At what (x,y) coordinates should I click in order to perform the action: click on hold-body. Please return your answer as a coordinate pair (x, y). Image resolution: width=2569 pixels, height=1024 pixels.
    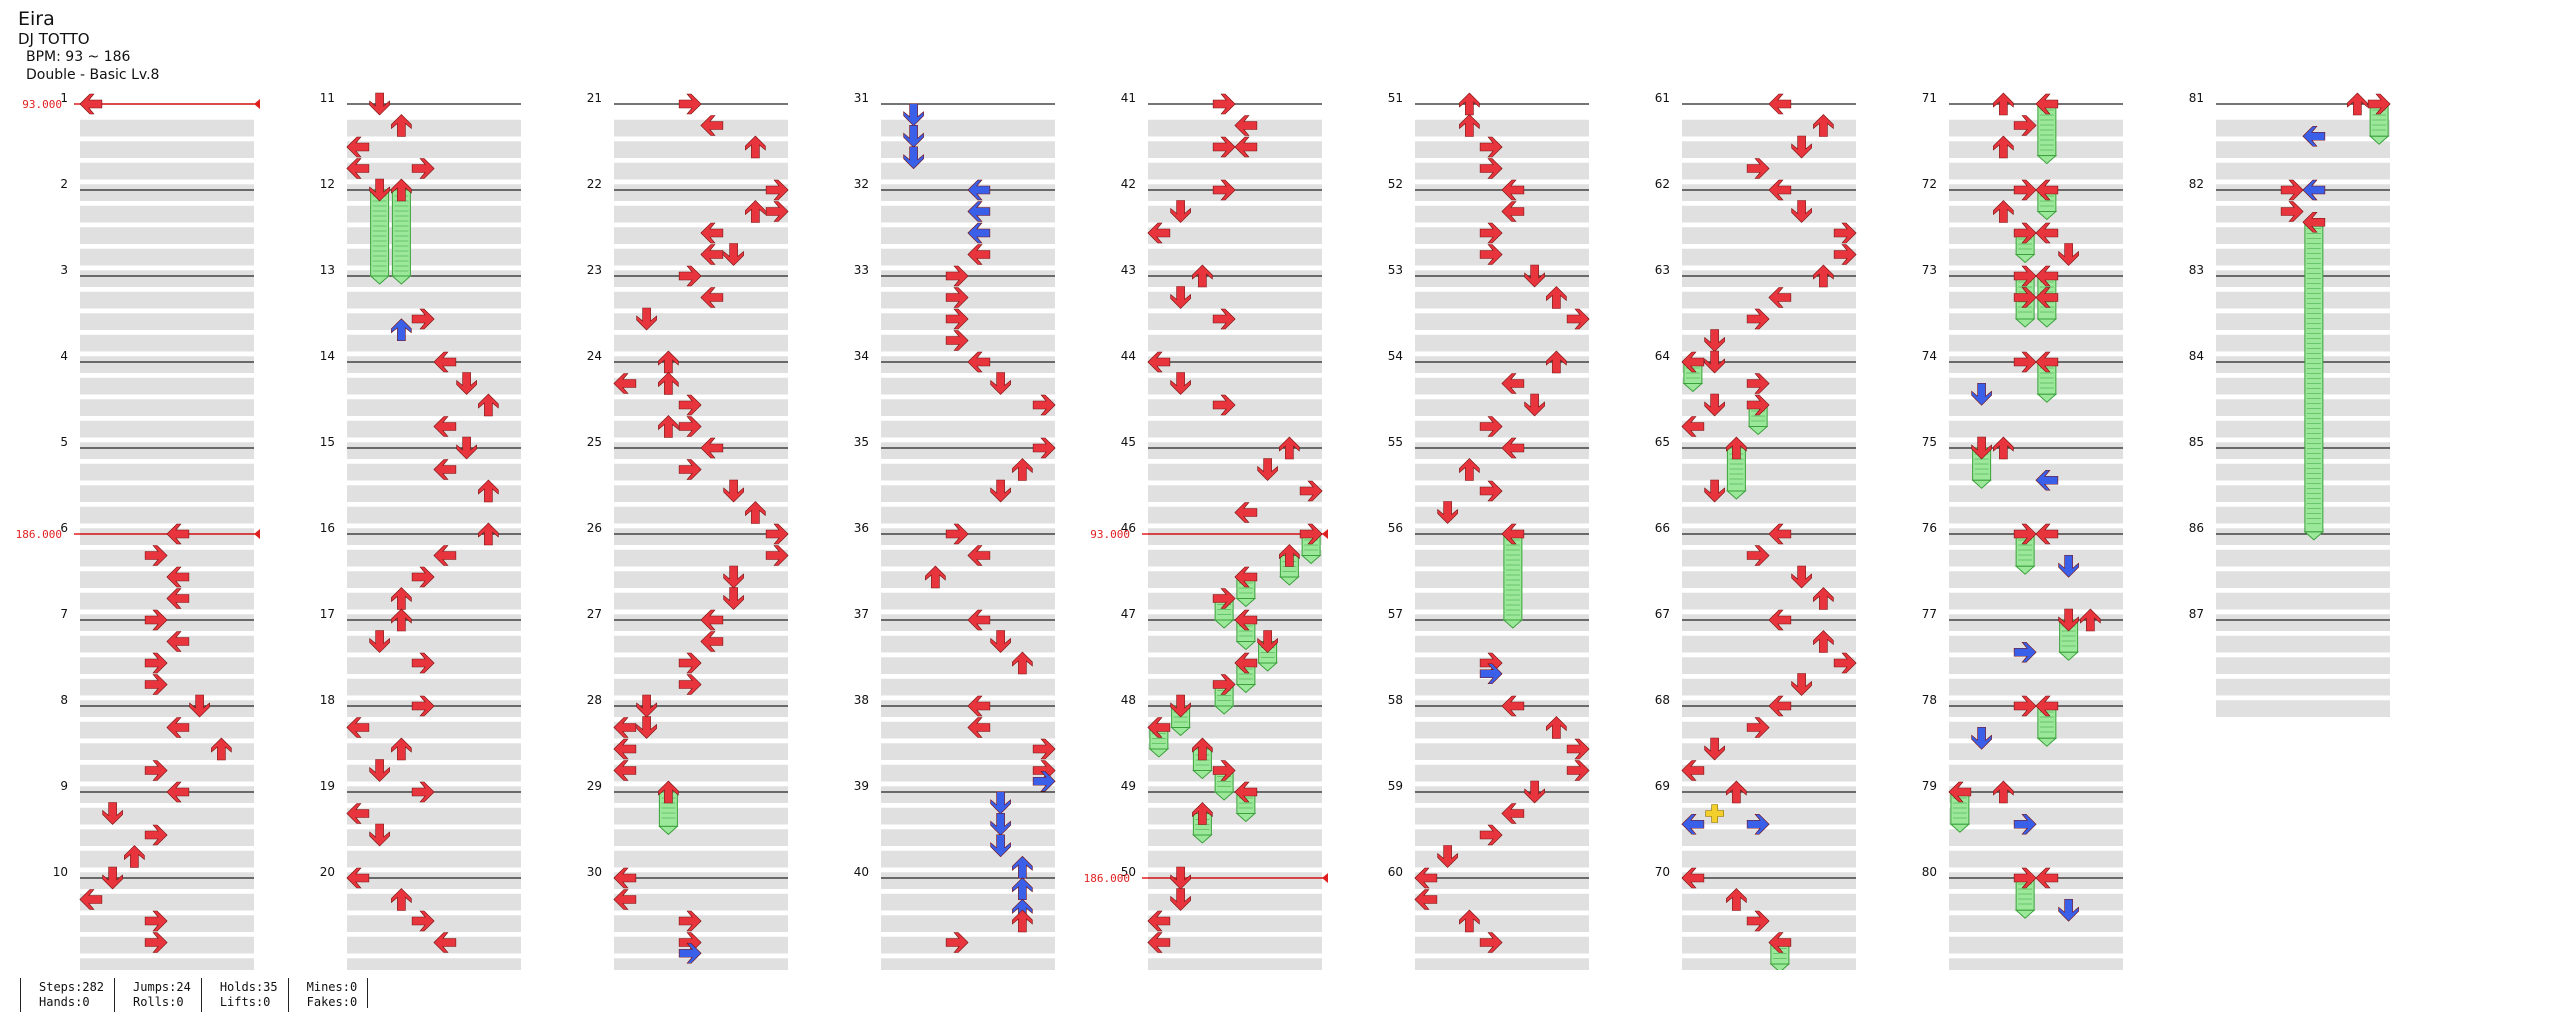
    Looking at the image, I should click on (2314, 377).